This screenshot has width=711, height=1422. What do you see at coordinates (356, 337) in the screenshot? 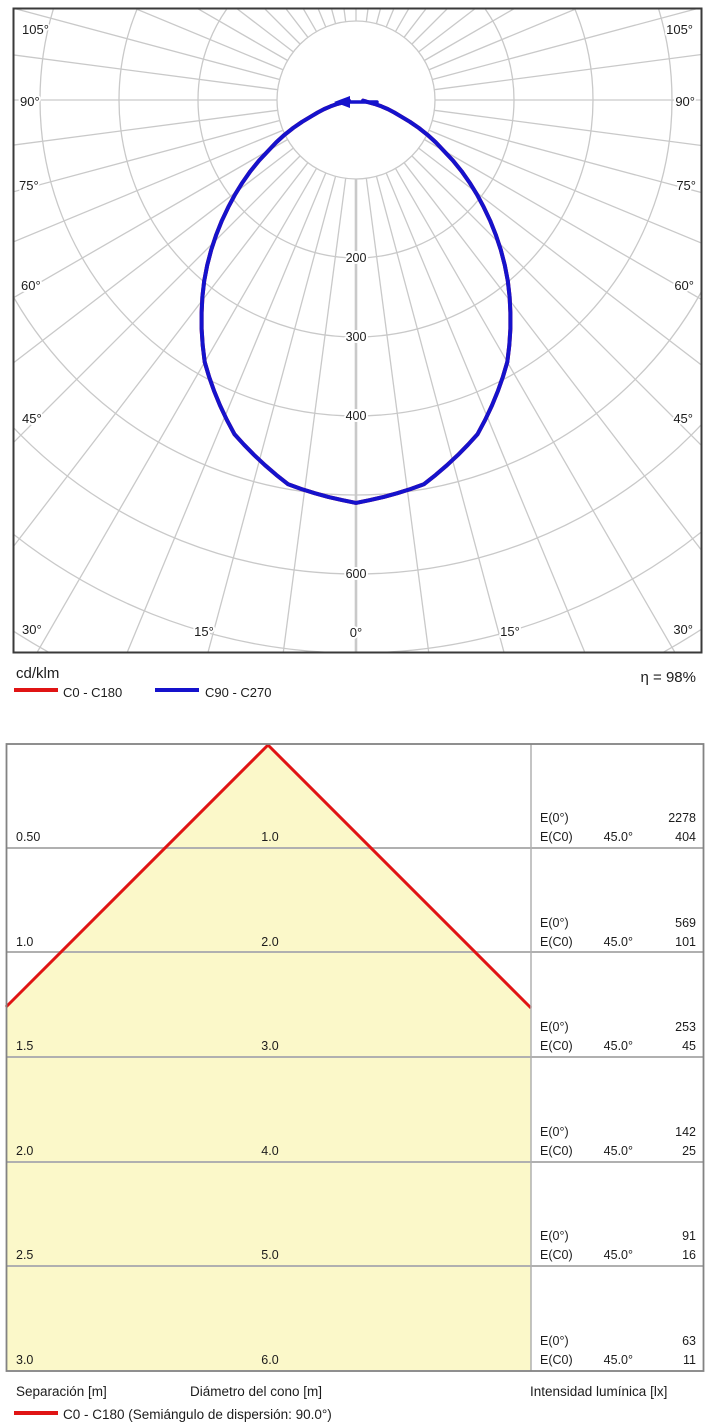
I see `ring-label-300: 300` at bounding box center [356, 337].